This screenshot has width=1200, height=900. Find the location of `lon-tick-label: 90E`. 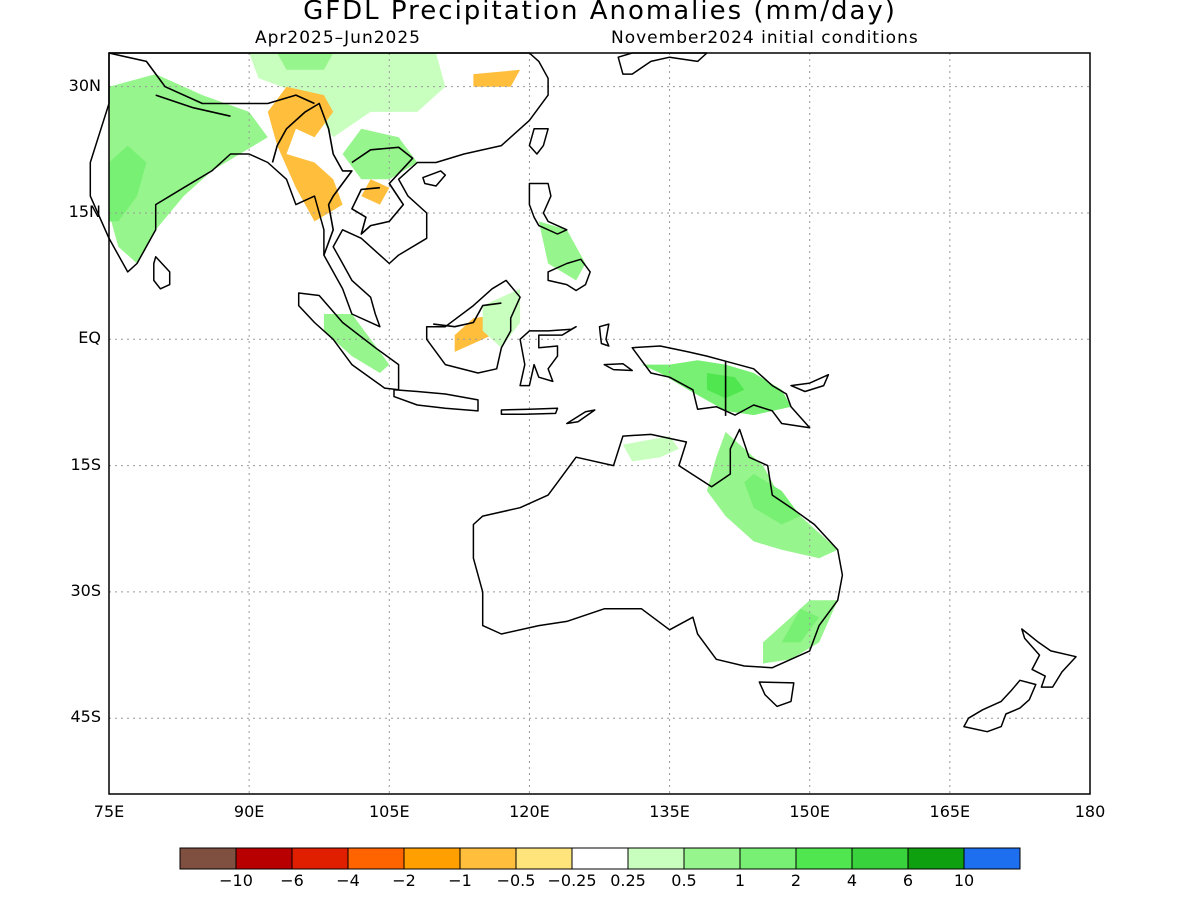

lon-tick-label: 90E is located at coordinates (249, 811).